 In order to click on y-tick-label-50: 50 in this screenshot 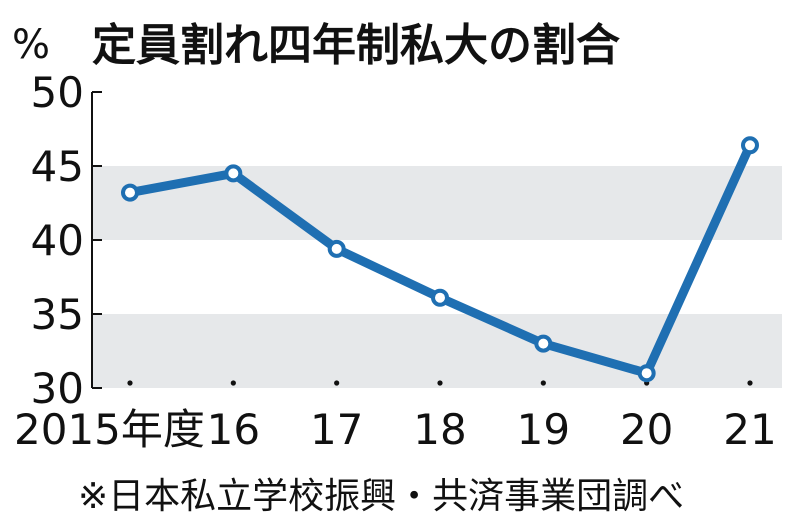, I will do `click(57, 92)`.